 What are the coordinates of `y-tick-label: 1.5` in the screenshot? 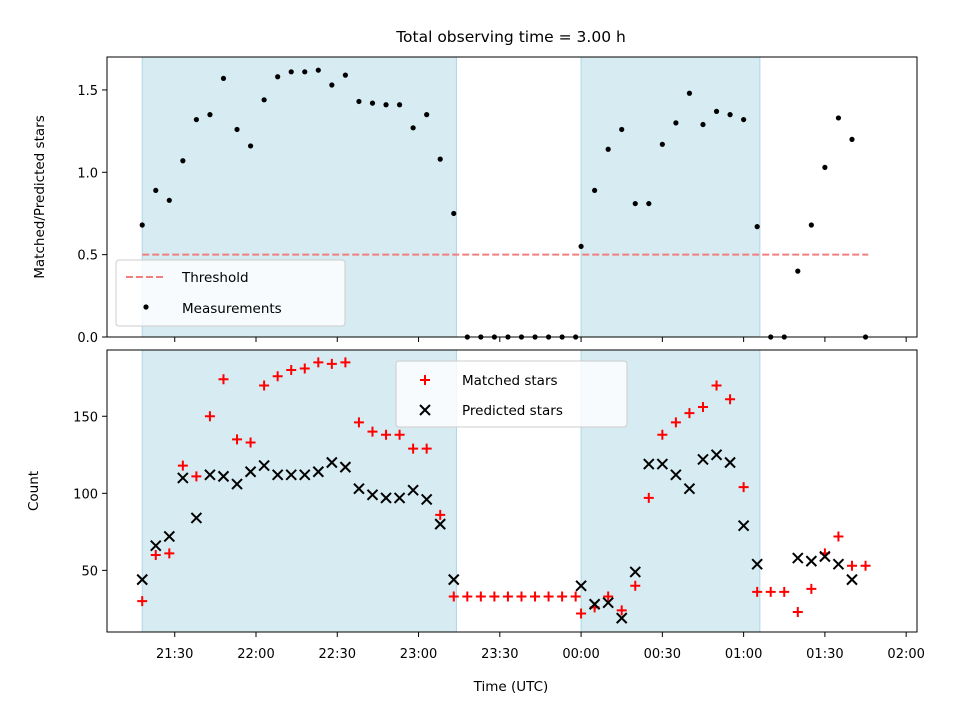 It's located at (87, 91).